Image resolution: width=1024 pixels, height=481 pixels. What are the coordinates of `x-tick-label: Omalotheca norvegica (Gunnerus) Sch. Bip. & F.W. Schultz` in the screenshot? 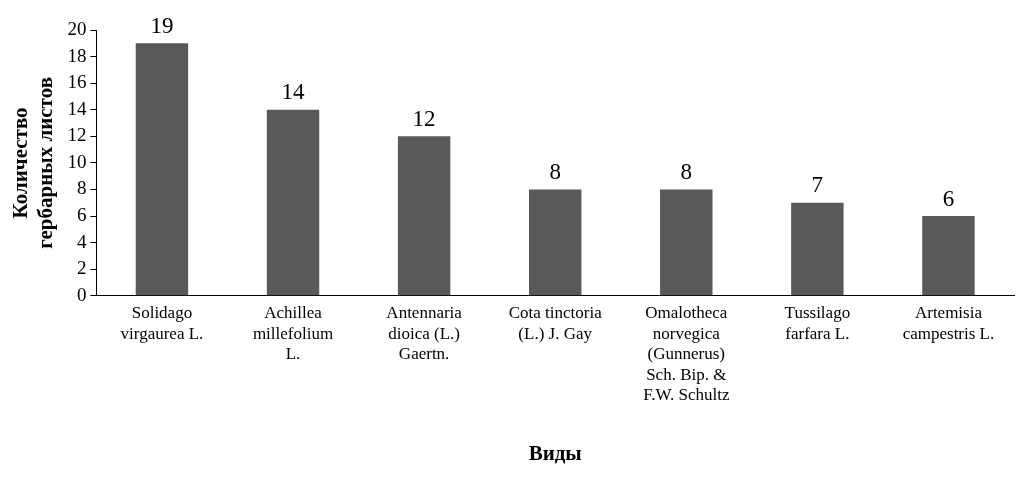 It's located at (686, 354).